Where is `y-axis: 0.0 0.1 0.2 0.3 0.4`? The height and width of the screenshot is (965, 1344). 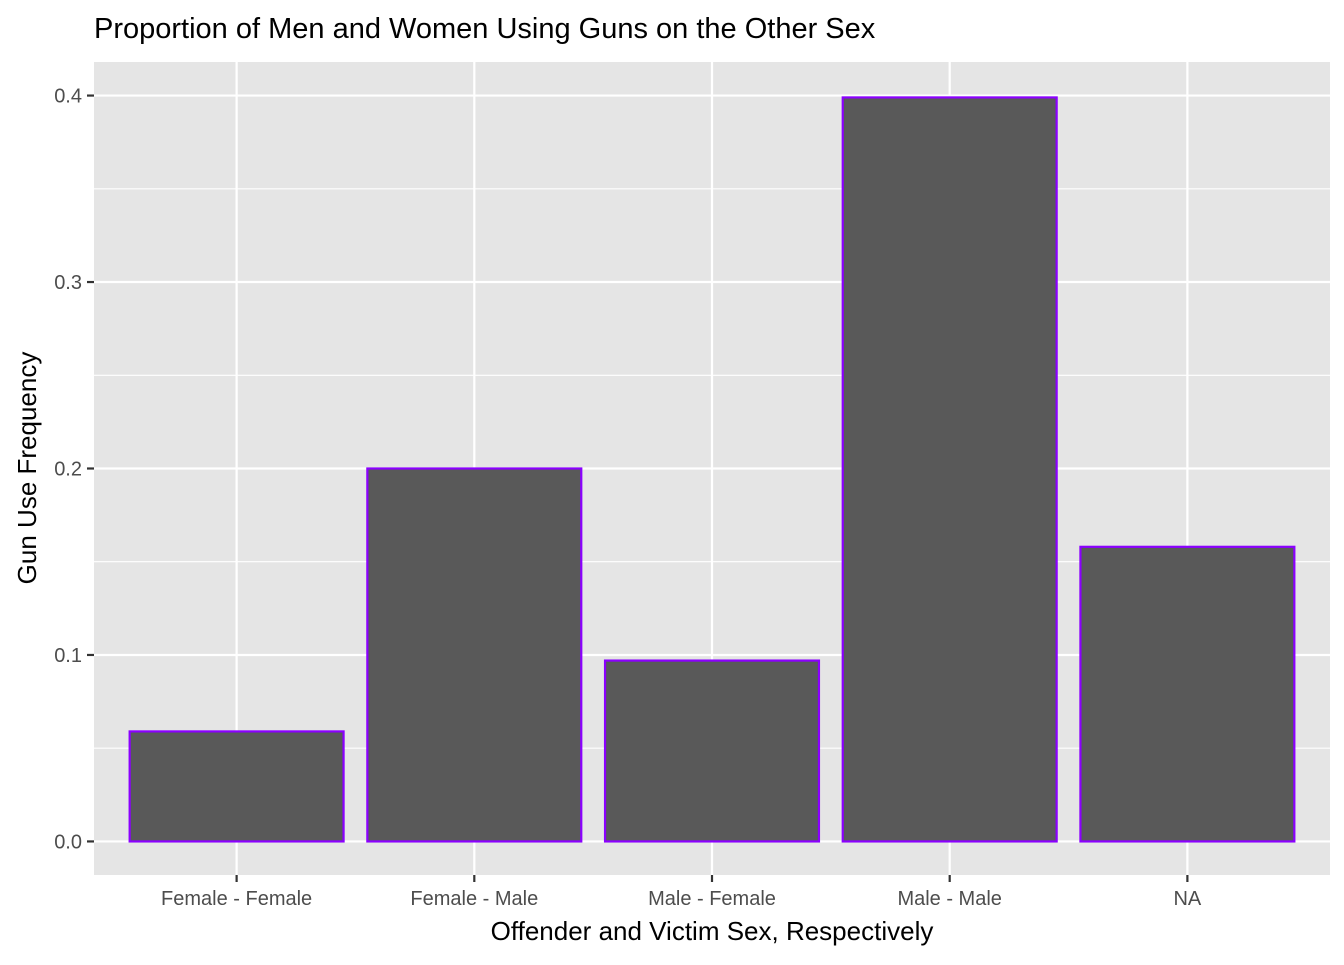
y-axis: 0.0 0.1 0.2 0.3 0.4 is located at coordinates (74, 469).